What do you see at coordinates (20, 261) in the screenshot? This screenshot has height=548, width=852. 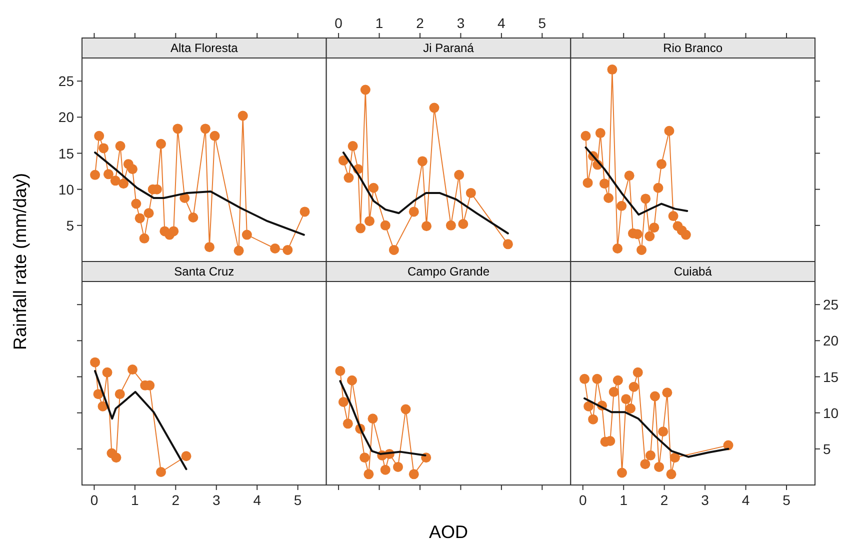 I see `y-axis-title: Rainfall rate (mm/day)` at bounding box center [20, 261].